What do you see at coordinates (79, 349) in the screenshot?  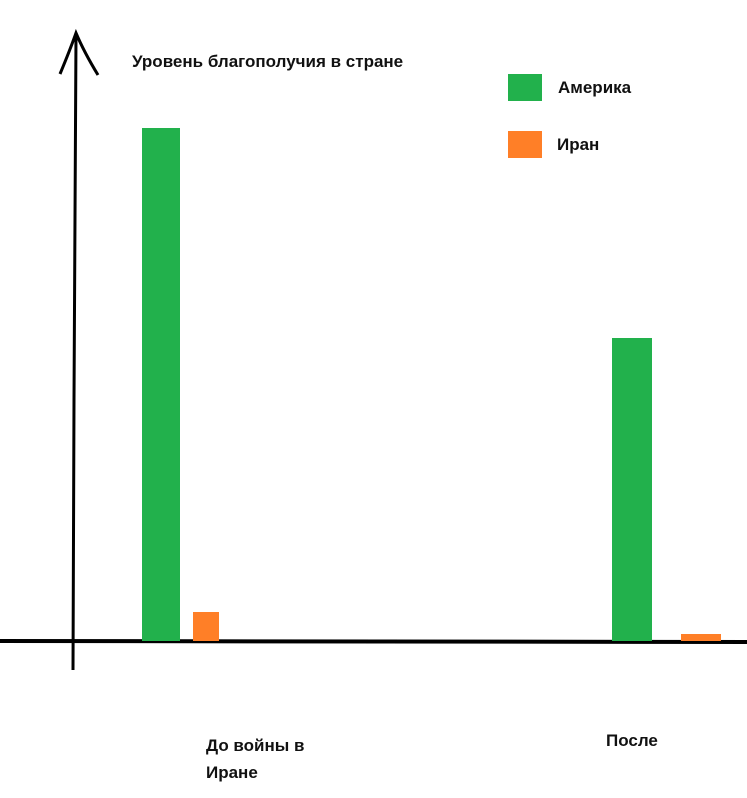 I see `y-axis` at bounding box center [79, 349].